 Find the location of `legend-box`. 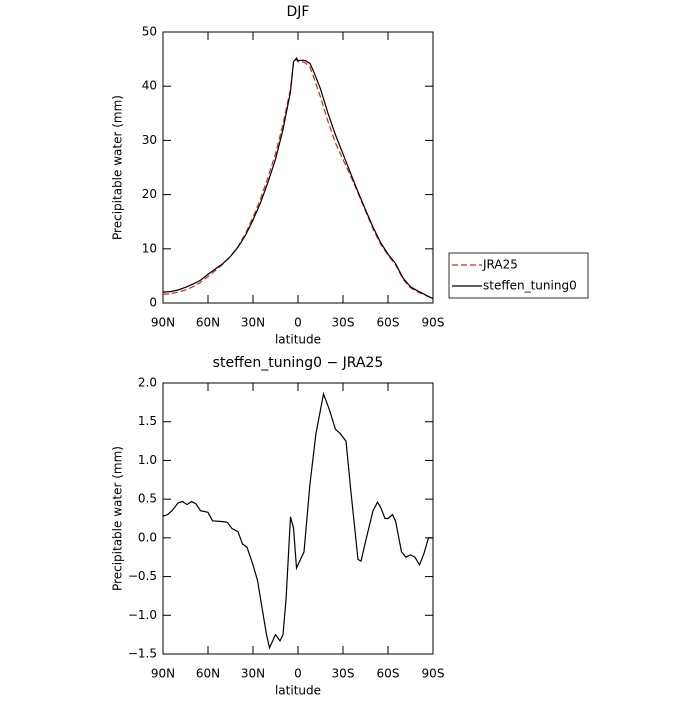

legend-box is located at coordinates (518, 275).